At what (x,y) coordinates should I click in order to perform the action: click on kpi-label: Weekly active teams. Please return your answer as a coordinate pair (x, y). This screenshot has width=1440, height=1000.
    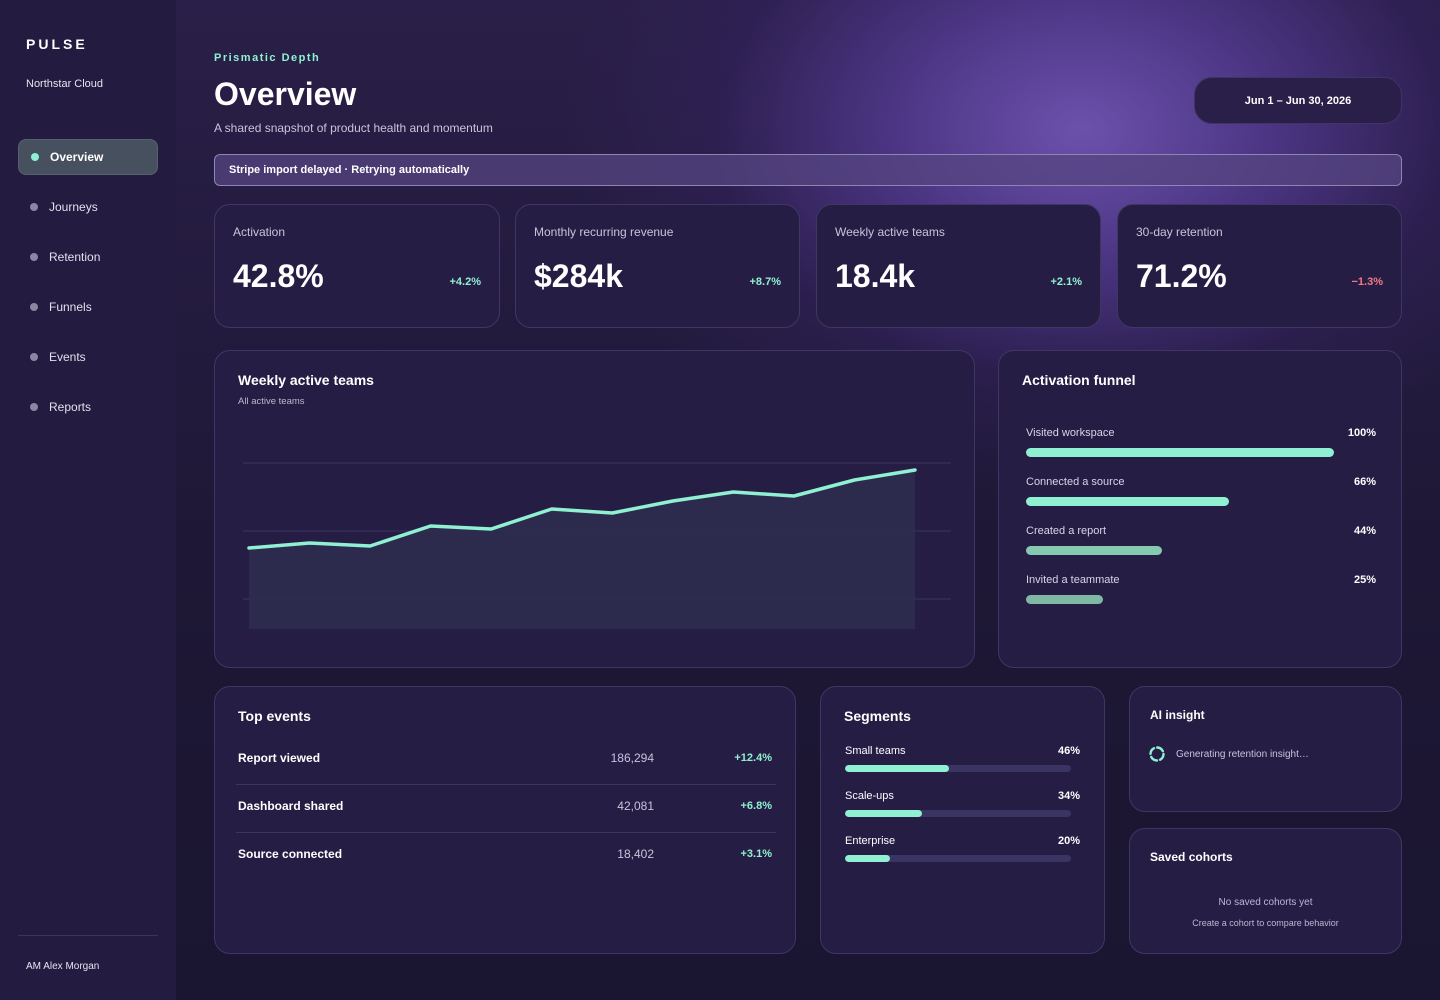
    Looking at the image, I should click on (890, 232).